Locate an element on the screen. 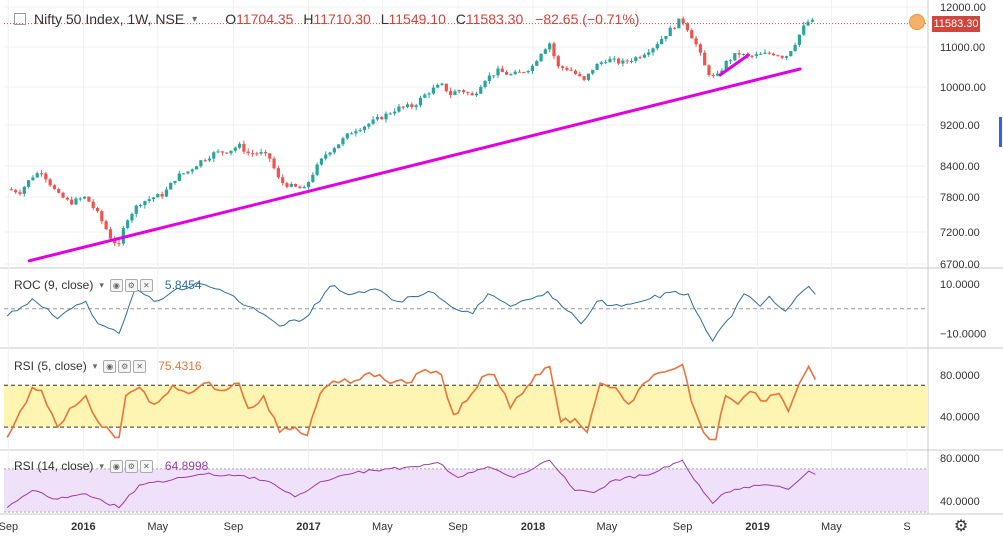 This screenshot has width=1003, height=541. price-axis-tick-label: 7200.00 is located at coordinates (960, 233).